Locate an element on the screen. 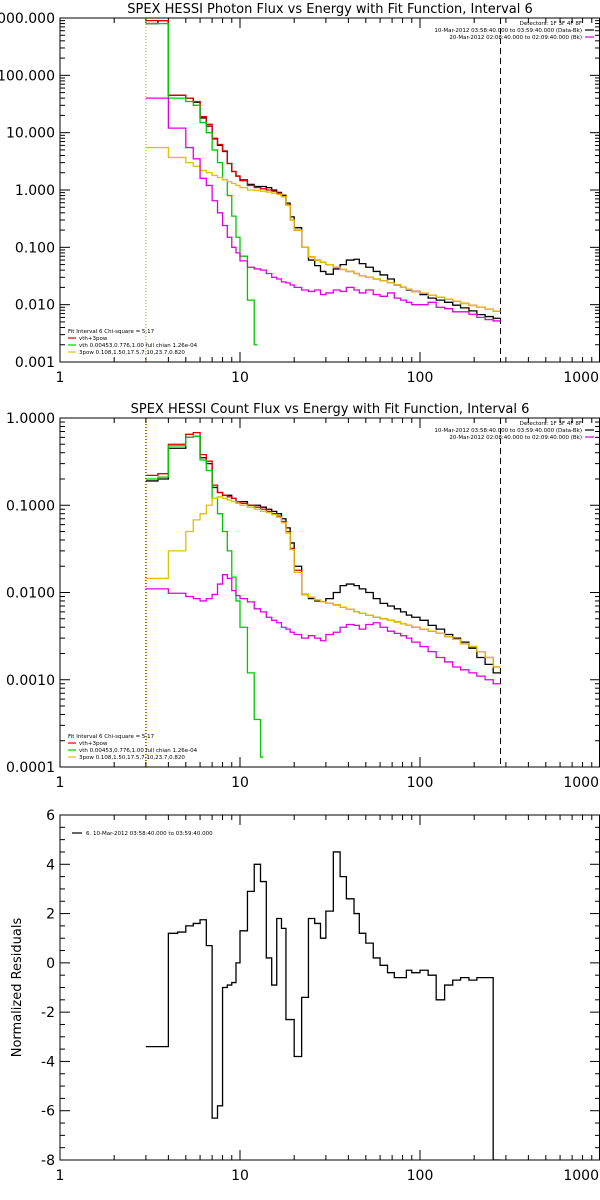  y-tick-label: 6 is located at coordinates (50, 816).